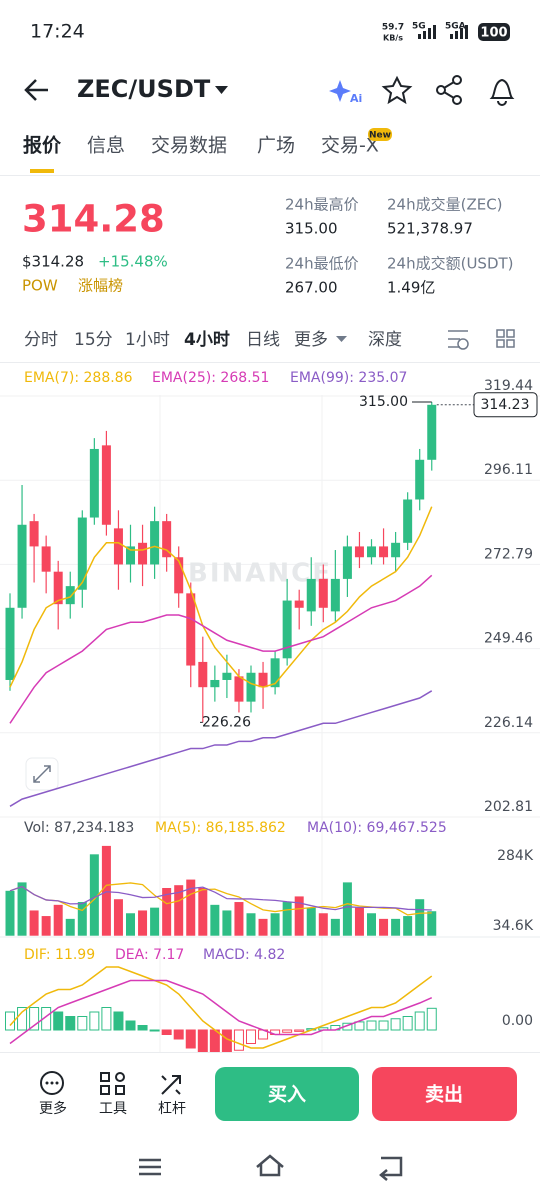 The height and width of the screenshot is (1199, 540). I want to click on interval: 15分, so click(93, 340).